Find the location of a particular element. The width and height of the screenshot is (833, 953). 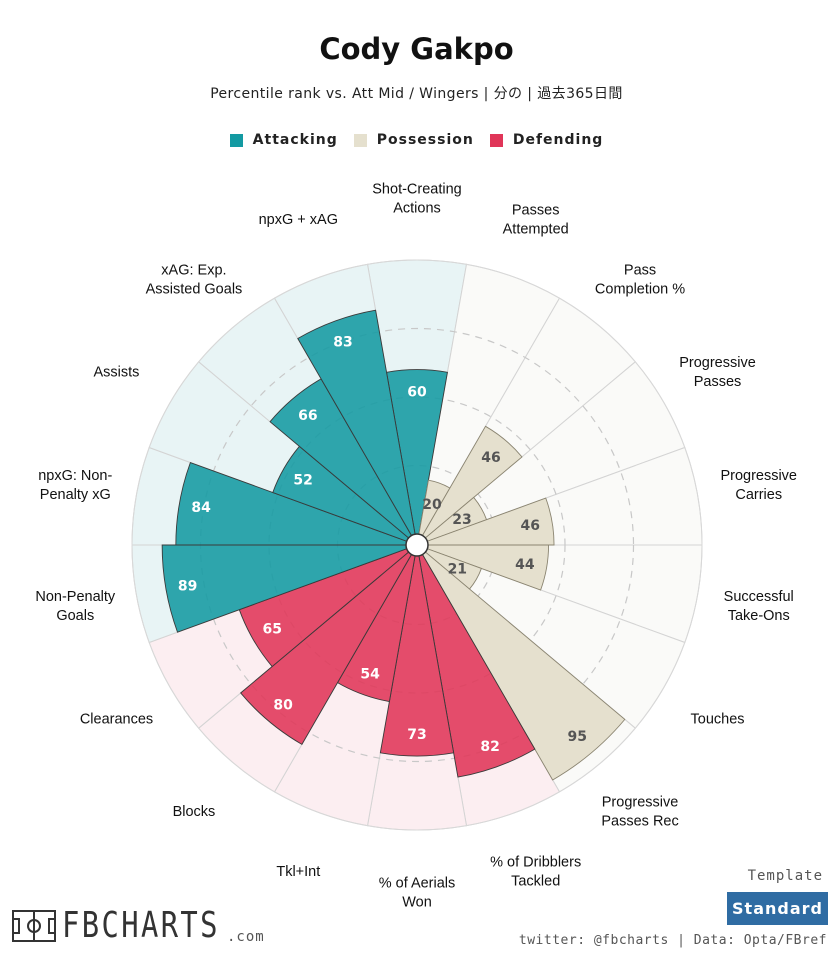

category-label: % of Dribblers Tackled is located at coordinates (535, 872).